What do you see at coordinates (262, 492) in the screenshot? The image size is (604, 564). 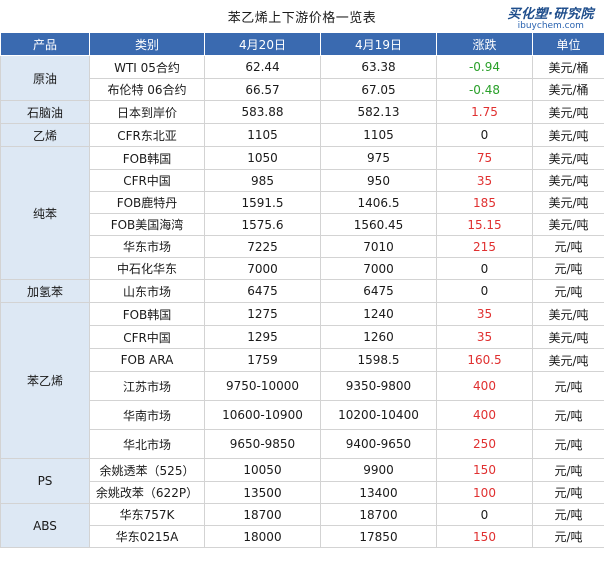 I see `apr20-price-cell: 13500` at bounding box center [262, 492].